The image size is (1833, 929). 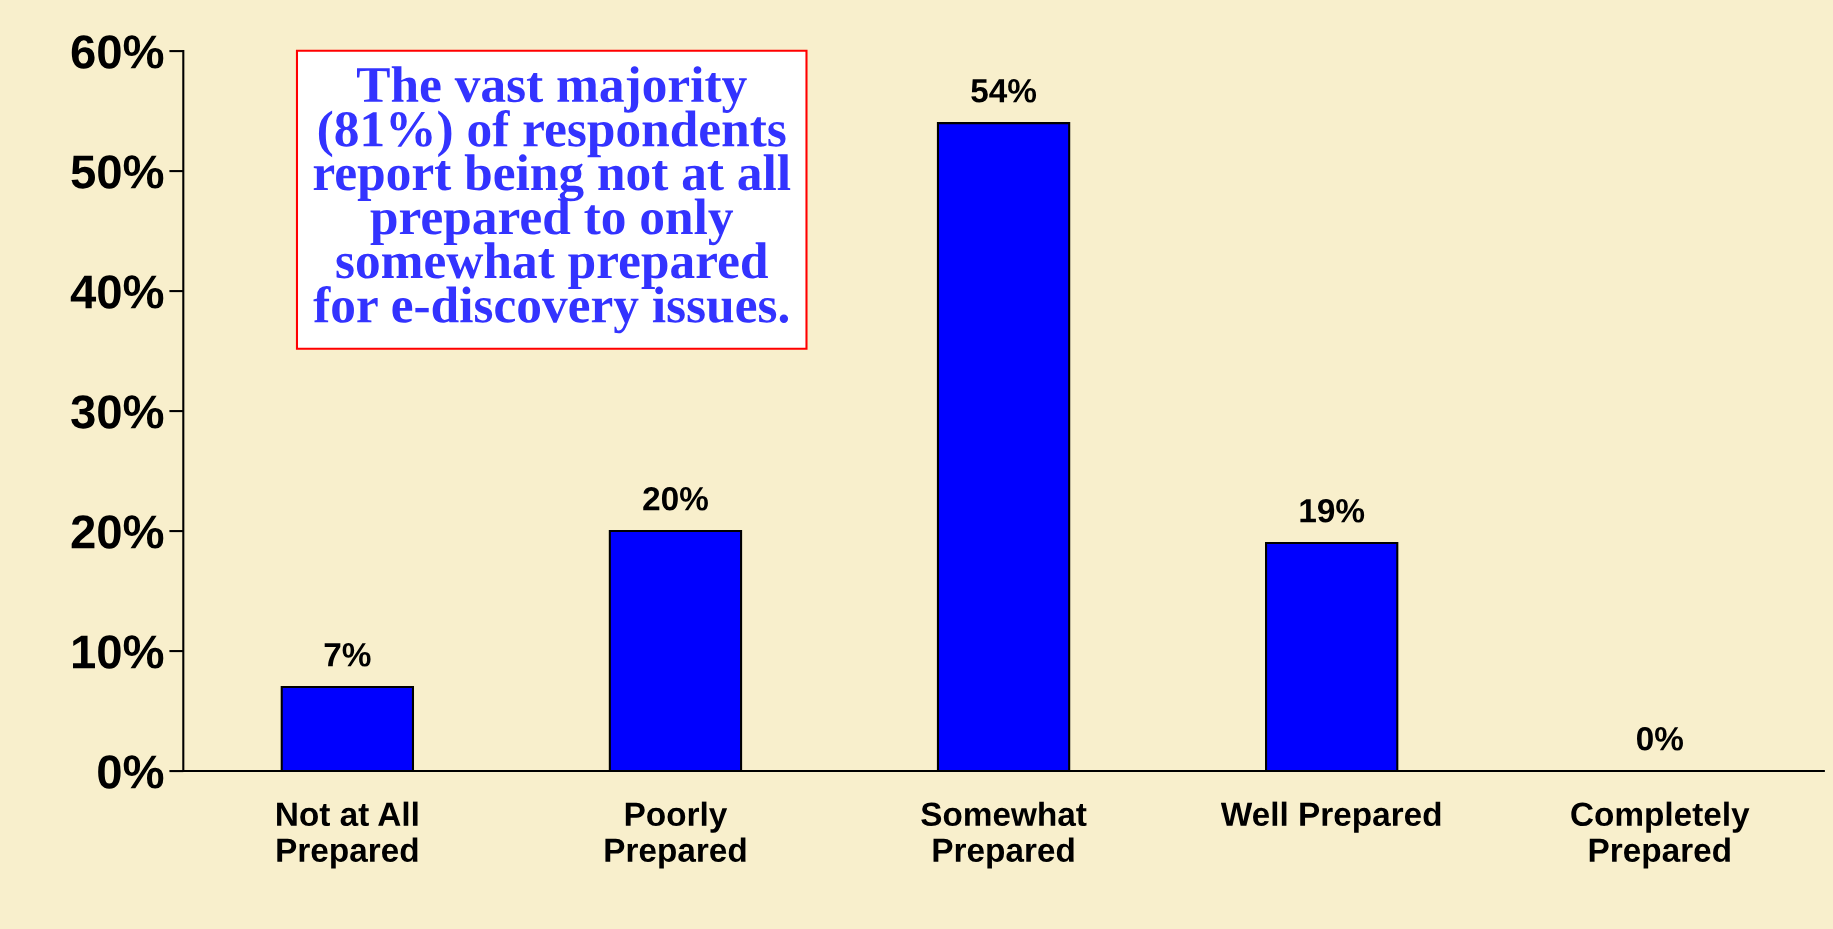 I want to click on x-tick-label: Somewhat Prepared, so click(x=1004, y=835).